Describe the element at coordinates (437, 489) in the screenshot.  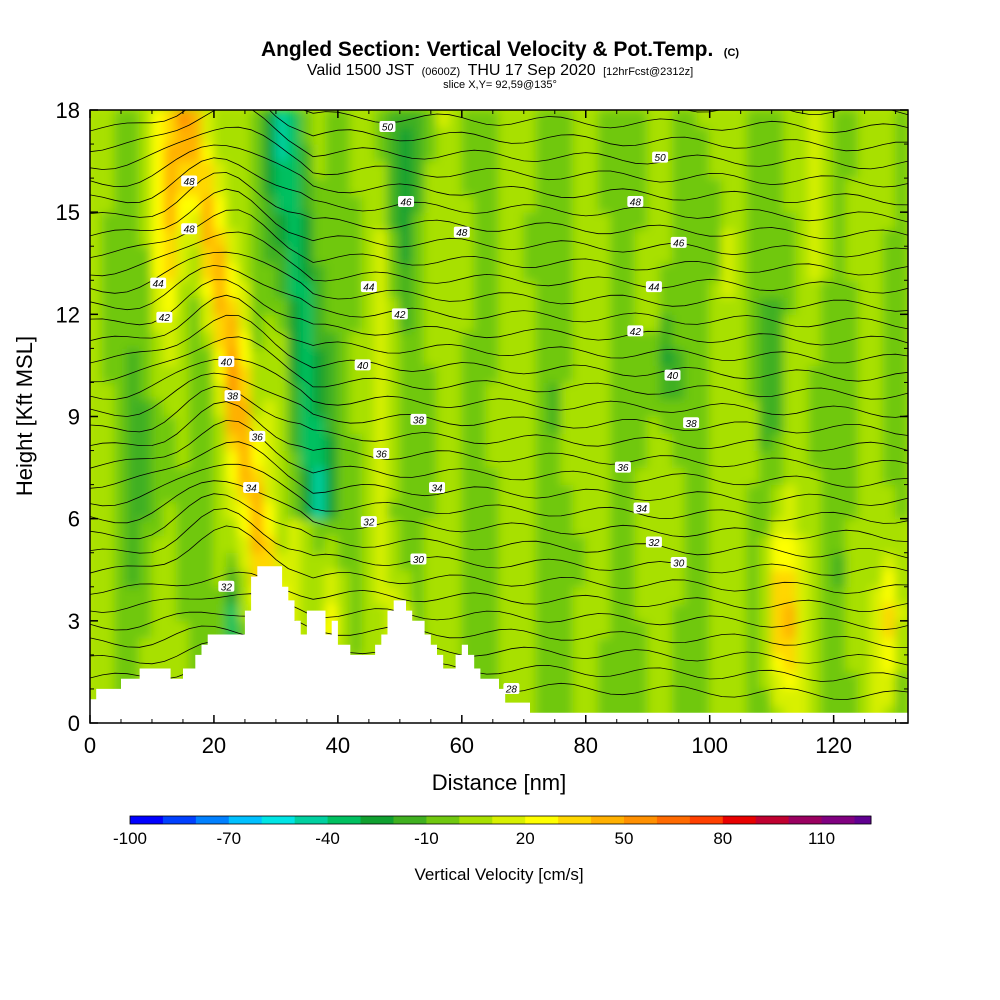
I see `contour-label-text: 34` at that location.